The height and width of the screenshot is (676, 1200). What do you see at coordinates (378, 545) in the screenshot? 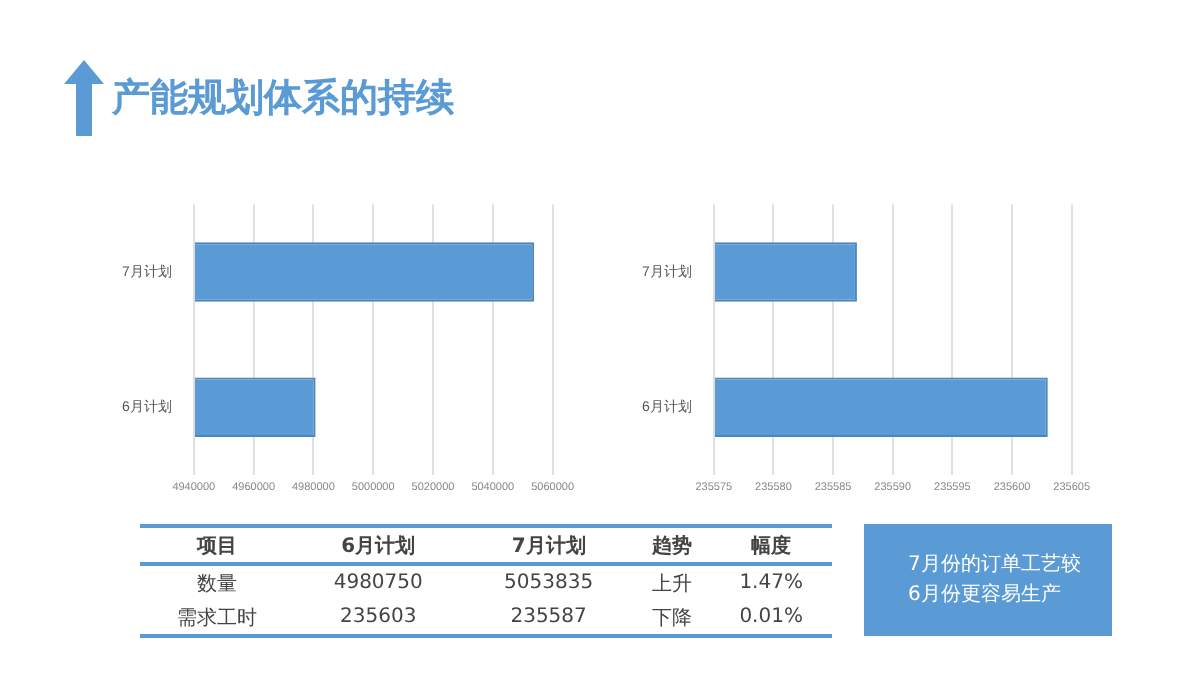
I see `text: 6月计划` at bounding box center [378, 545].